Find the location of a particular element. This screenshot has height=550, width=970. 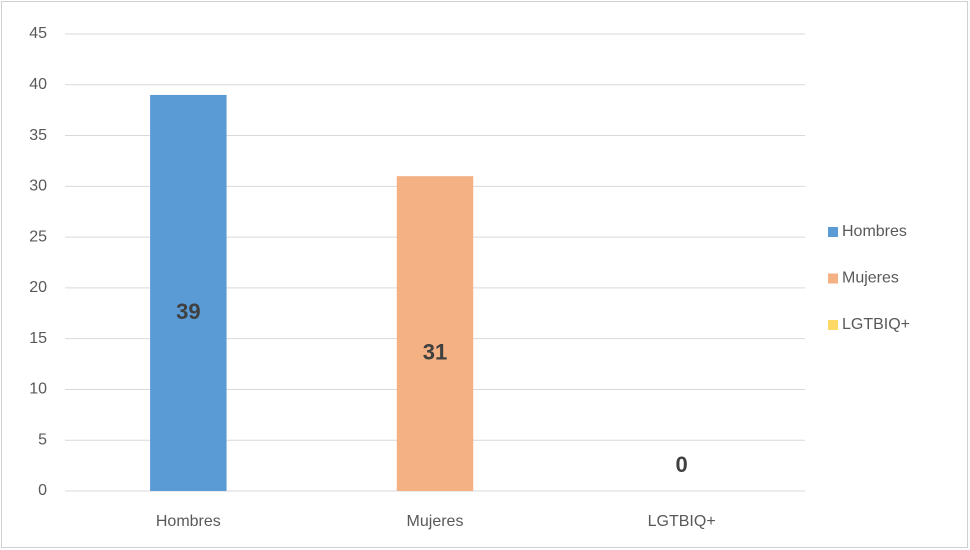

legend-label: Hombres is located at coordinates (874, 231).